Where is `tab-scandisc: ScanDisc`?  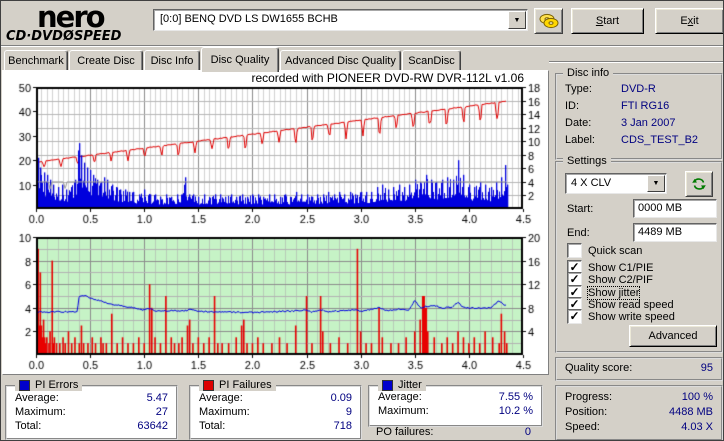
tab-scandisc: ScanDisc is located at coordinates (431, 60).